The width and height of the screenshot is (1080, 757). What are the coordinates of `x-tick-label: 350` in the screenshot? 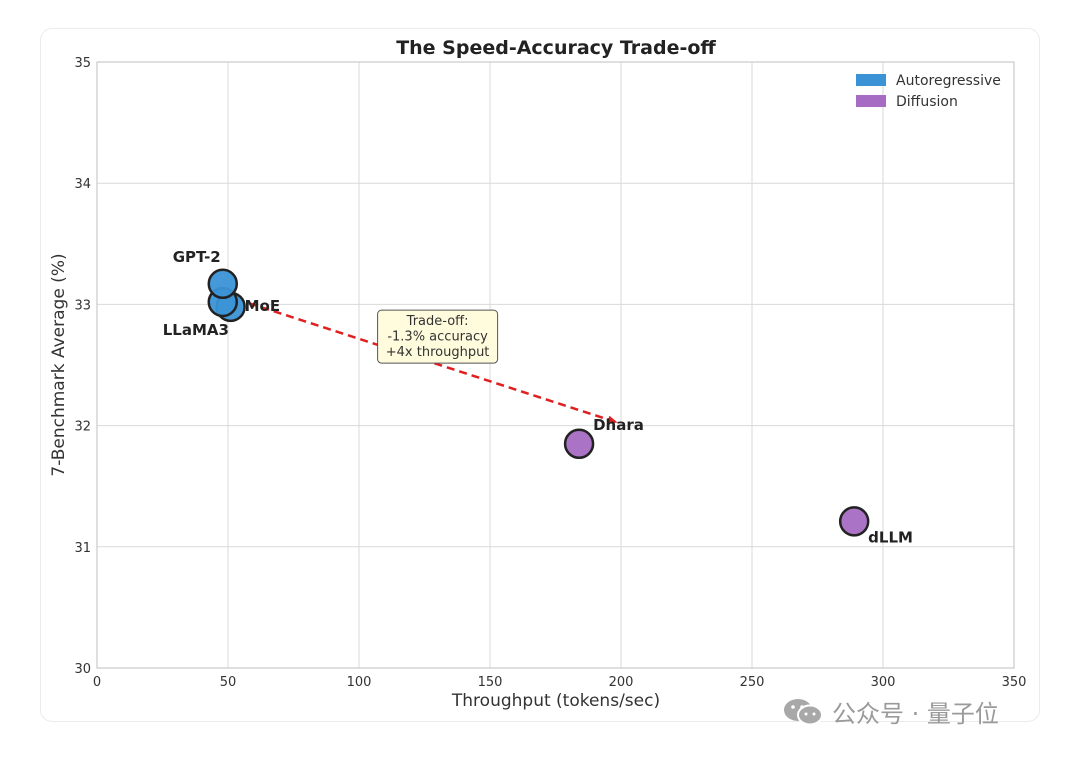 It's located at (1014, 682).